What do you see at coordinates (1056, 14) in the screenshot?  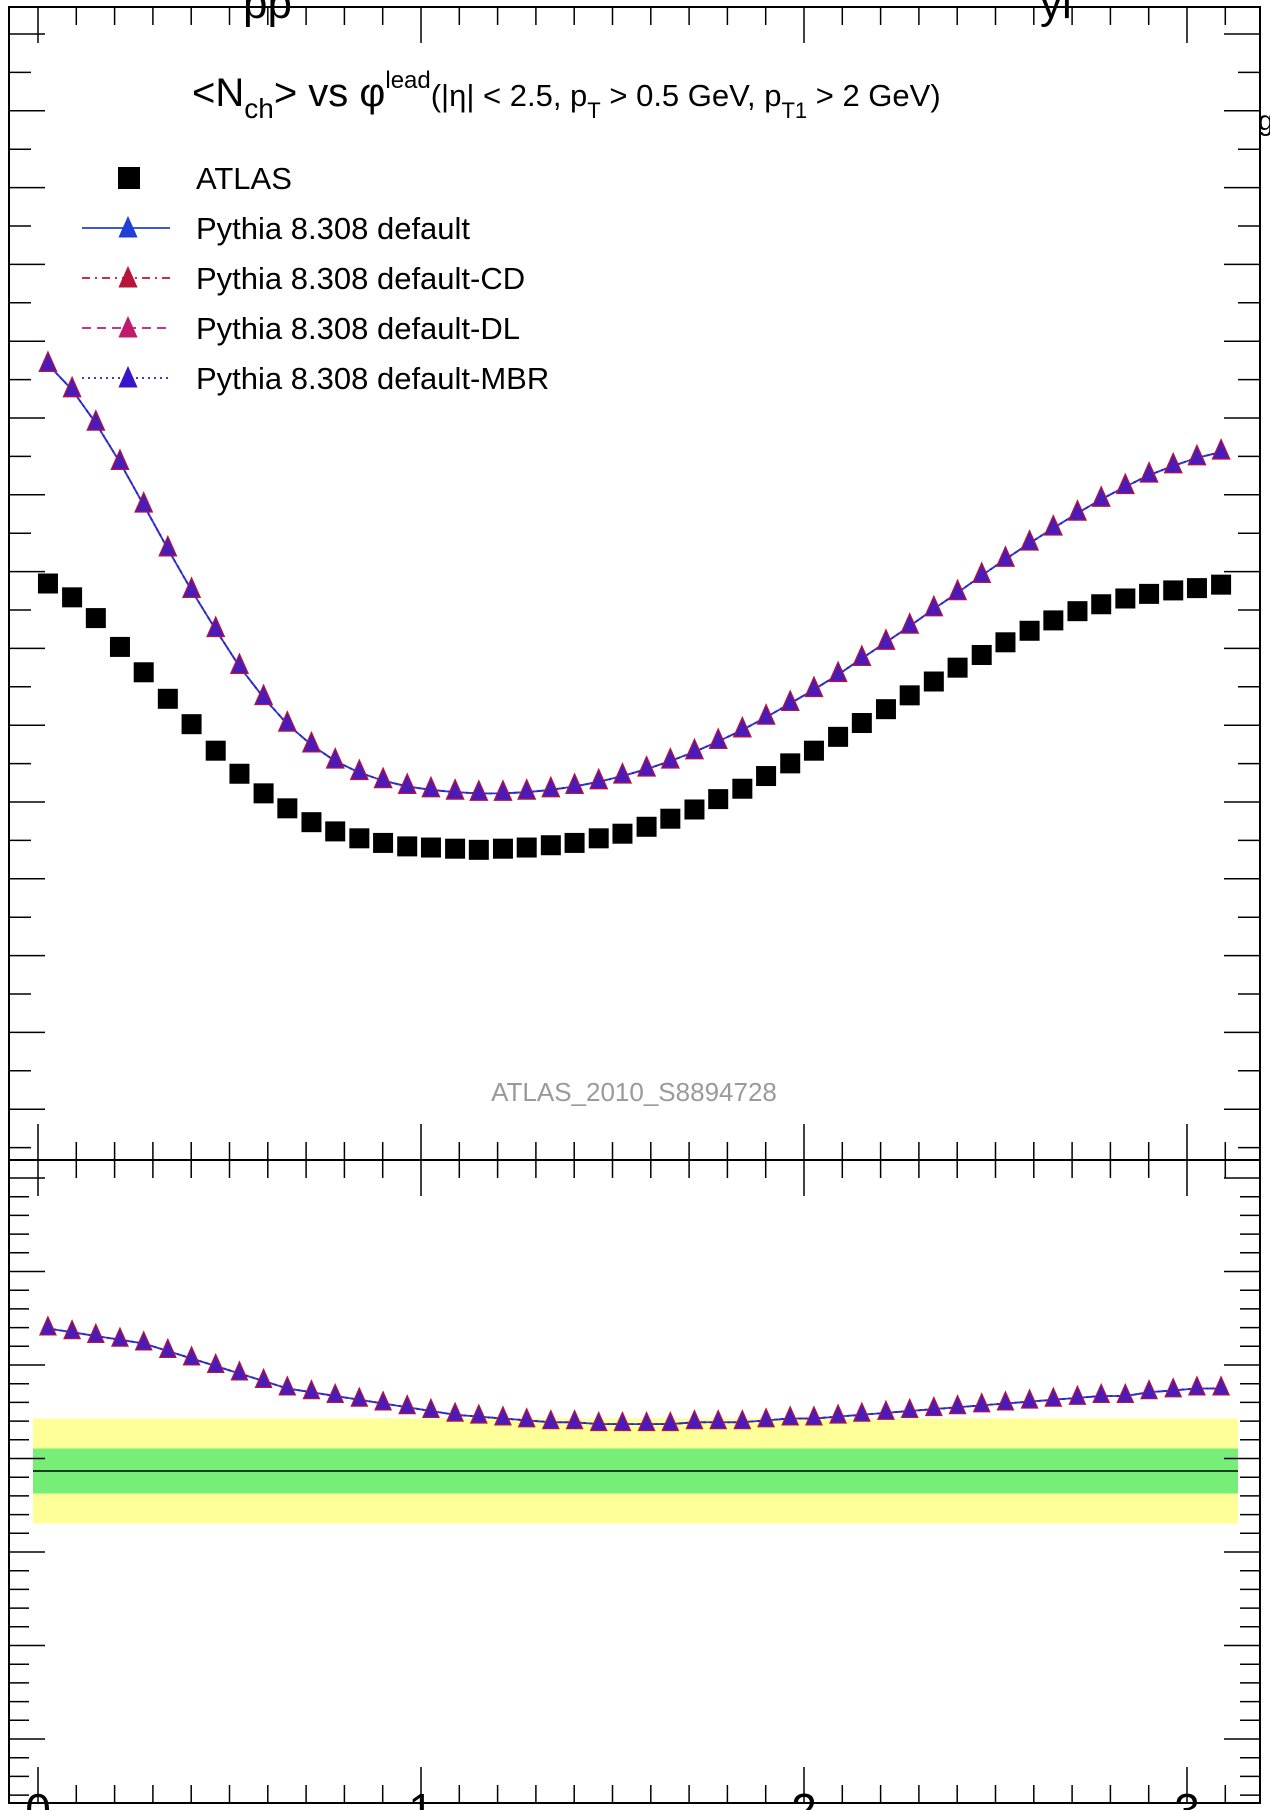 I see `cropped-title-right: yi` at bounding box center [1056, 14].